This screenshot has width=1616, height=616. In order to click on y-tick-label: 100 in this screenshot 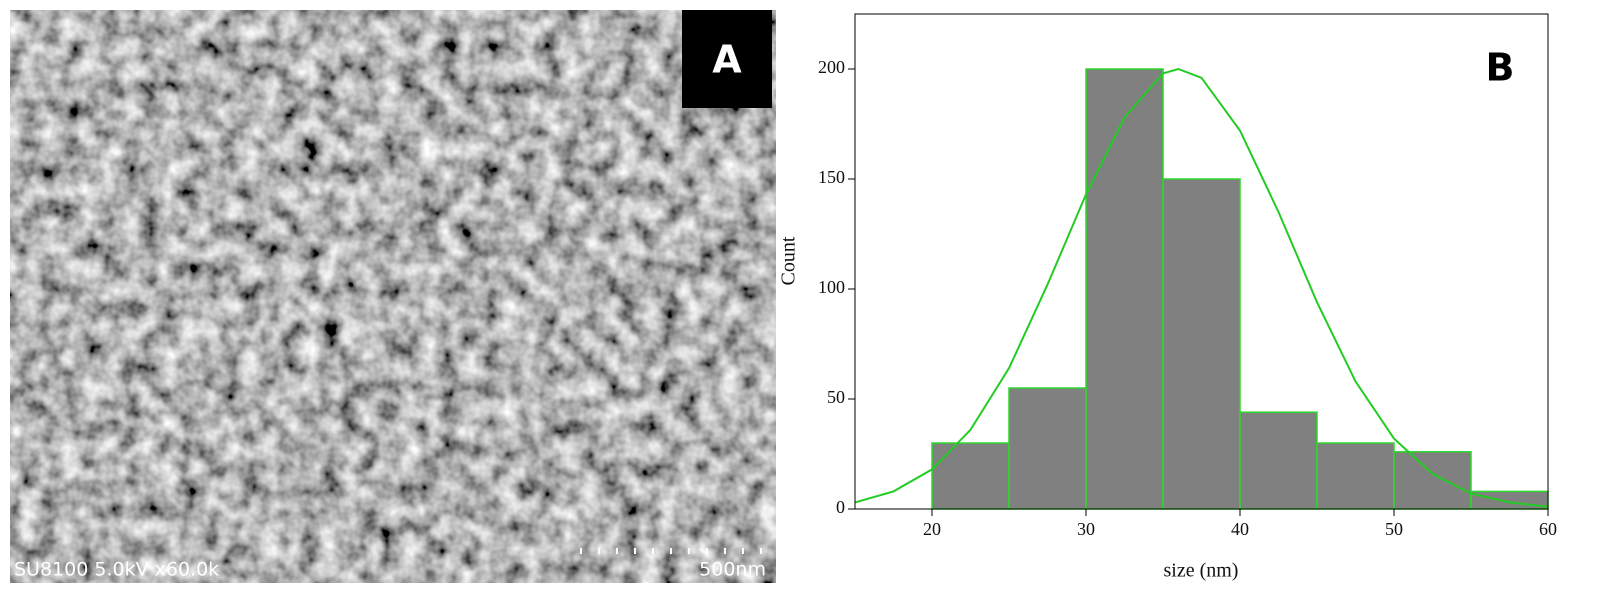, I will do `click(831, 287)`.